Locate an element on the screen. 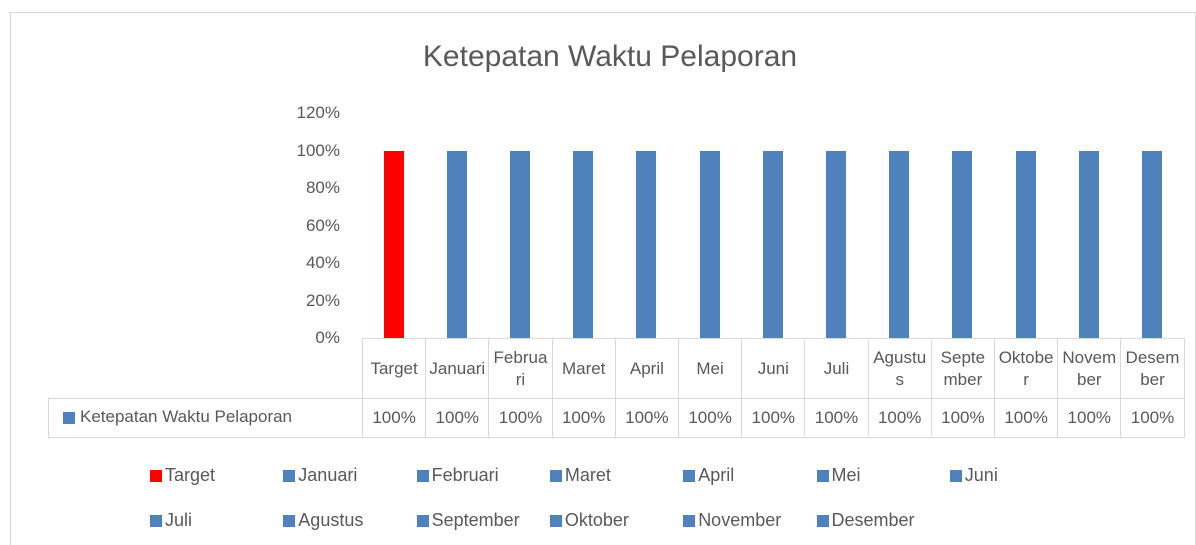 The width and height of the screenshot is (1196, 545). x-tick-label: September is located at coordinates (962, 368).